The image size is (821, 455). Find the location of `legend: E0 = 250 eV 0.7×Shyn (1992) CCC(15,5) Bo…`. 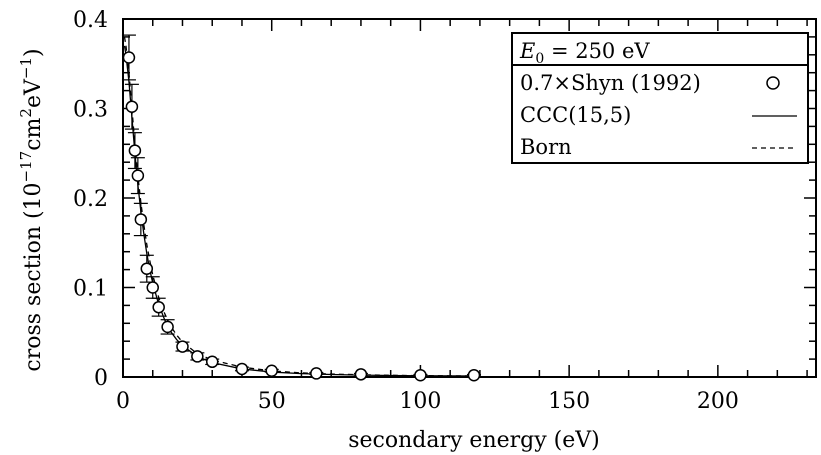

legend: E0 = 250 eV 0.7×Shyn (1992) CCC(15,5) Bo… is located at coordinates (660, 98).